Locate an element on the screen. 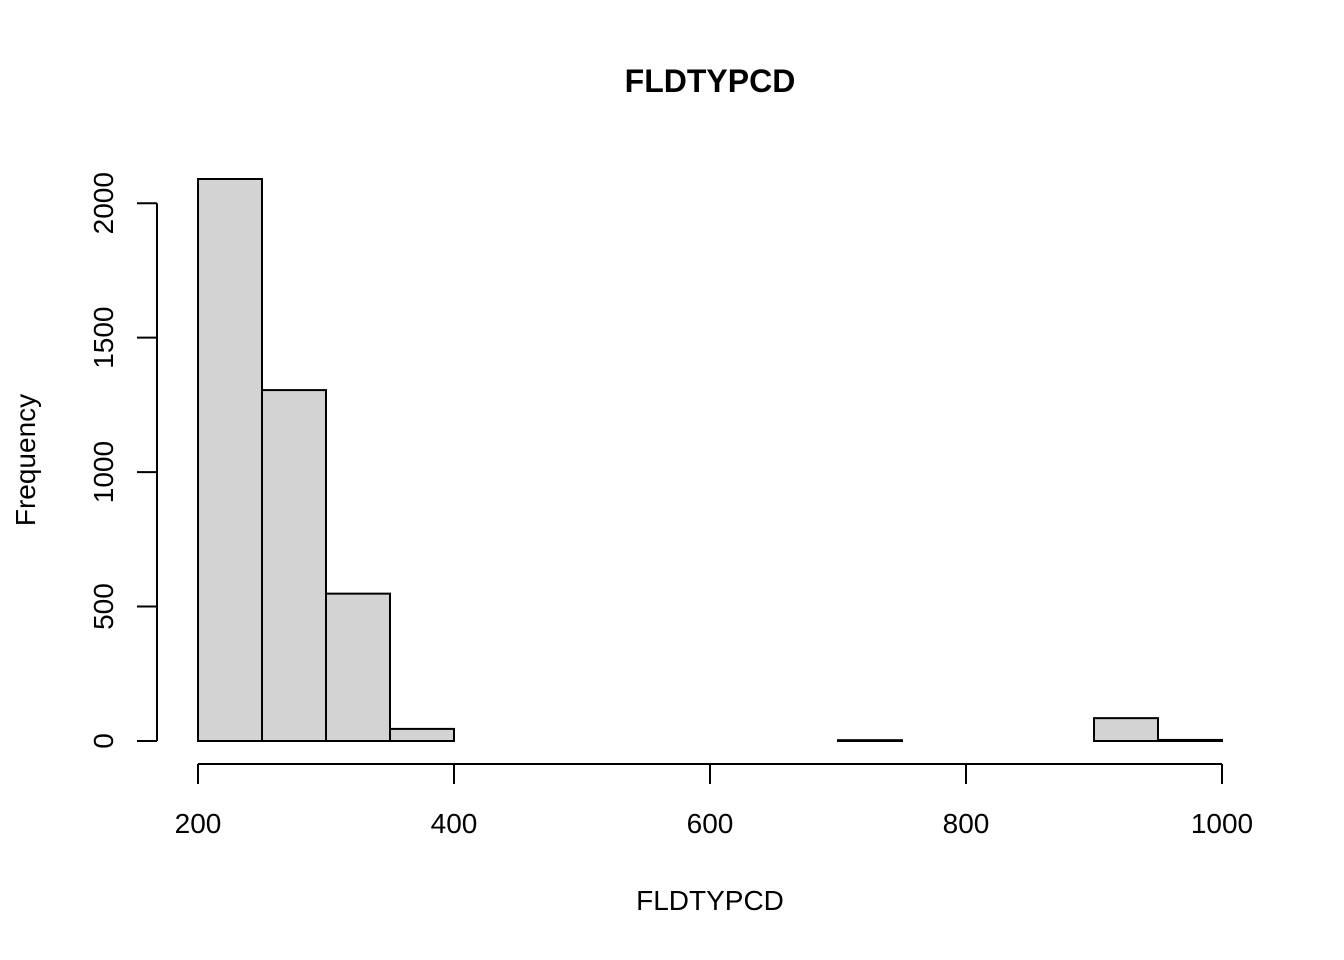  x-tick-label: 1000 is located at coordinates (1222, 823).